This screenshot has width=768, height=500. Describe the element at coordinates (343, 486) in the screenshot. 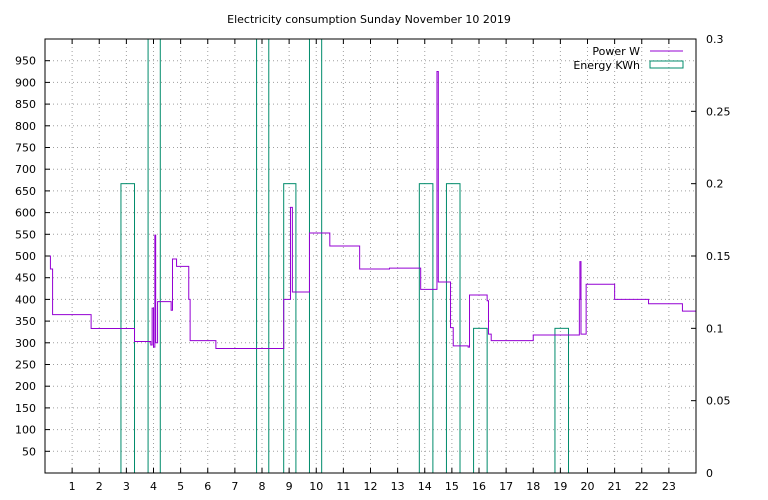

I see `x-tick-label: 11` at that location.